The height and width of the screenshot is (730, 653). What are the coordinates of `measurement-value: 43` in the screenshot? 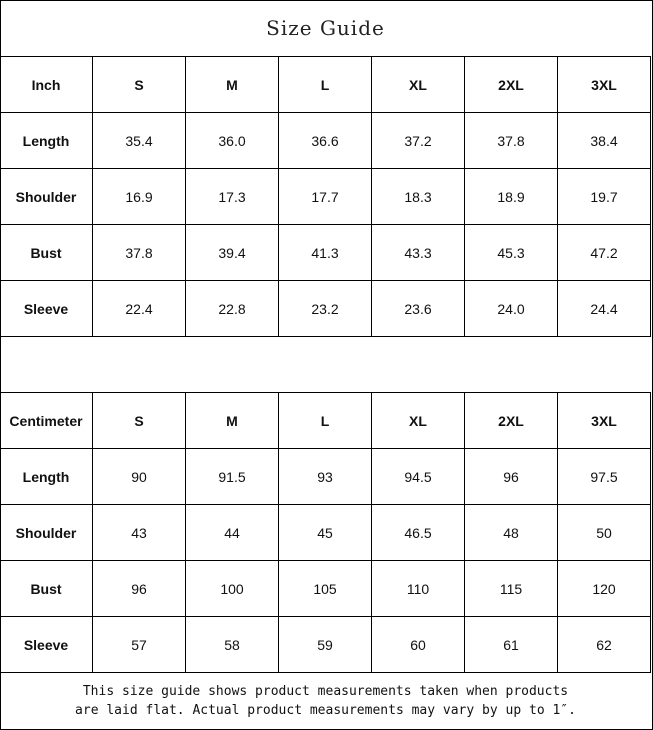 It's located at (139, 532).